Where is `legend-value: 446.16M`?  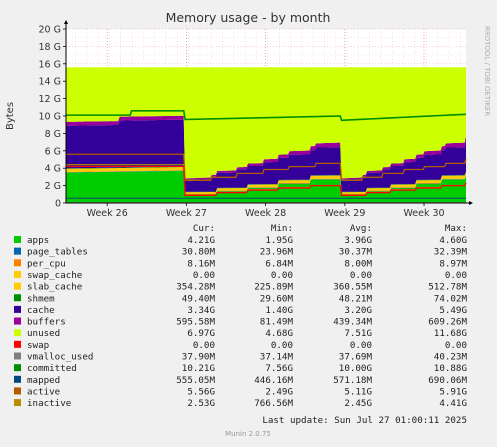 legend-value: 446.16M is located at coordinates (273, 380).